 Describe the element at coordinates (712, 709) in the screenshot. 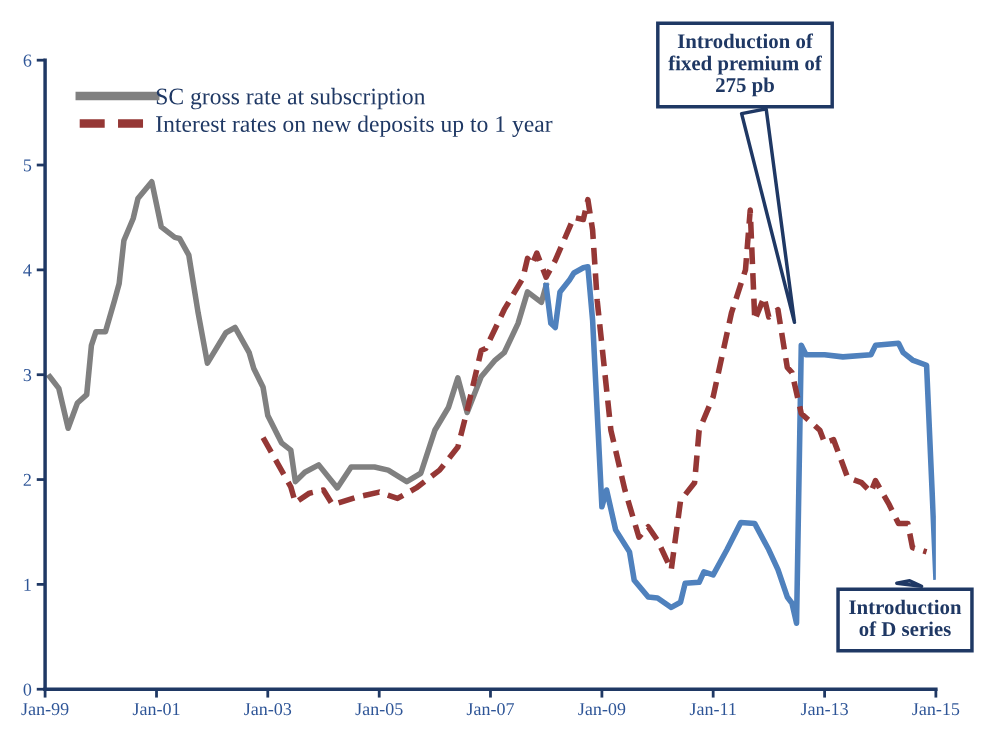

I see `x-tick-label: Jan-11` at that location.